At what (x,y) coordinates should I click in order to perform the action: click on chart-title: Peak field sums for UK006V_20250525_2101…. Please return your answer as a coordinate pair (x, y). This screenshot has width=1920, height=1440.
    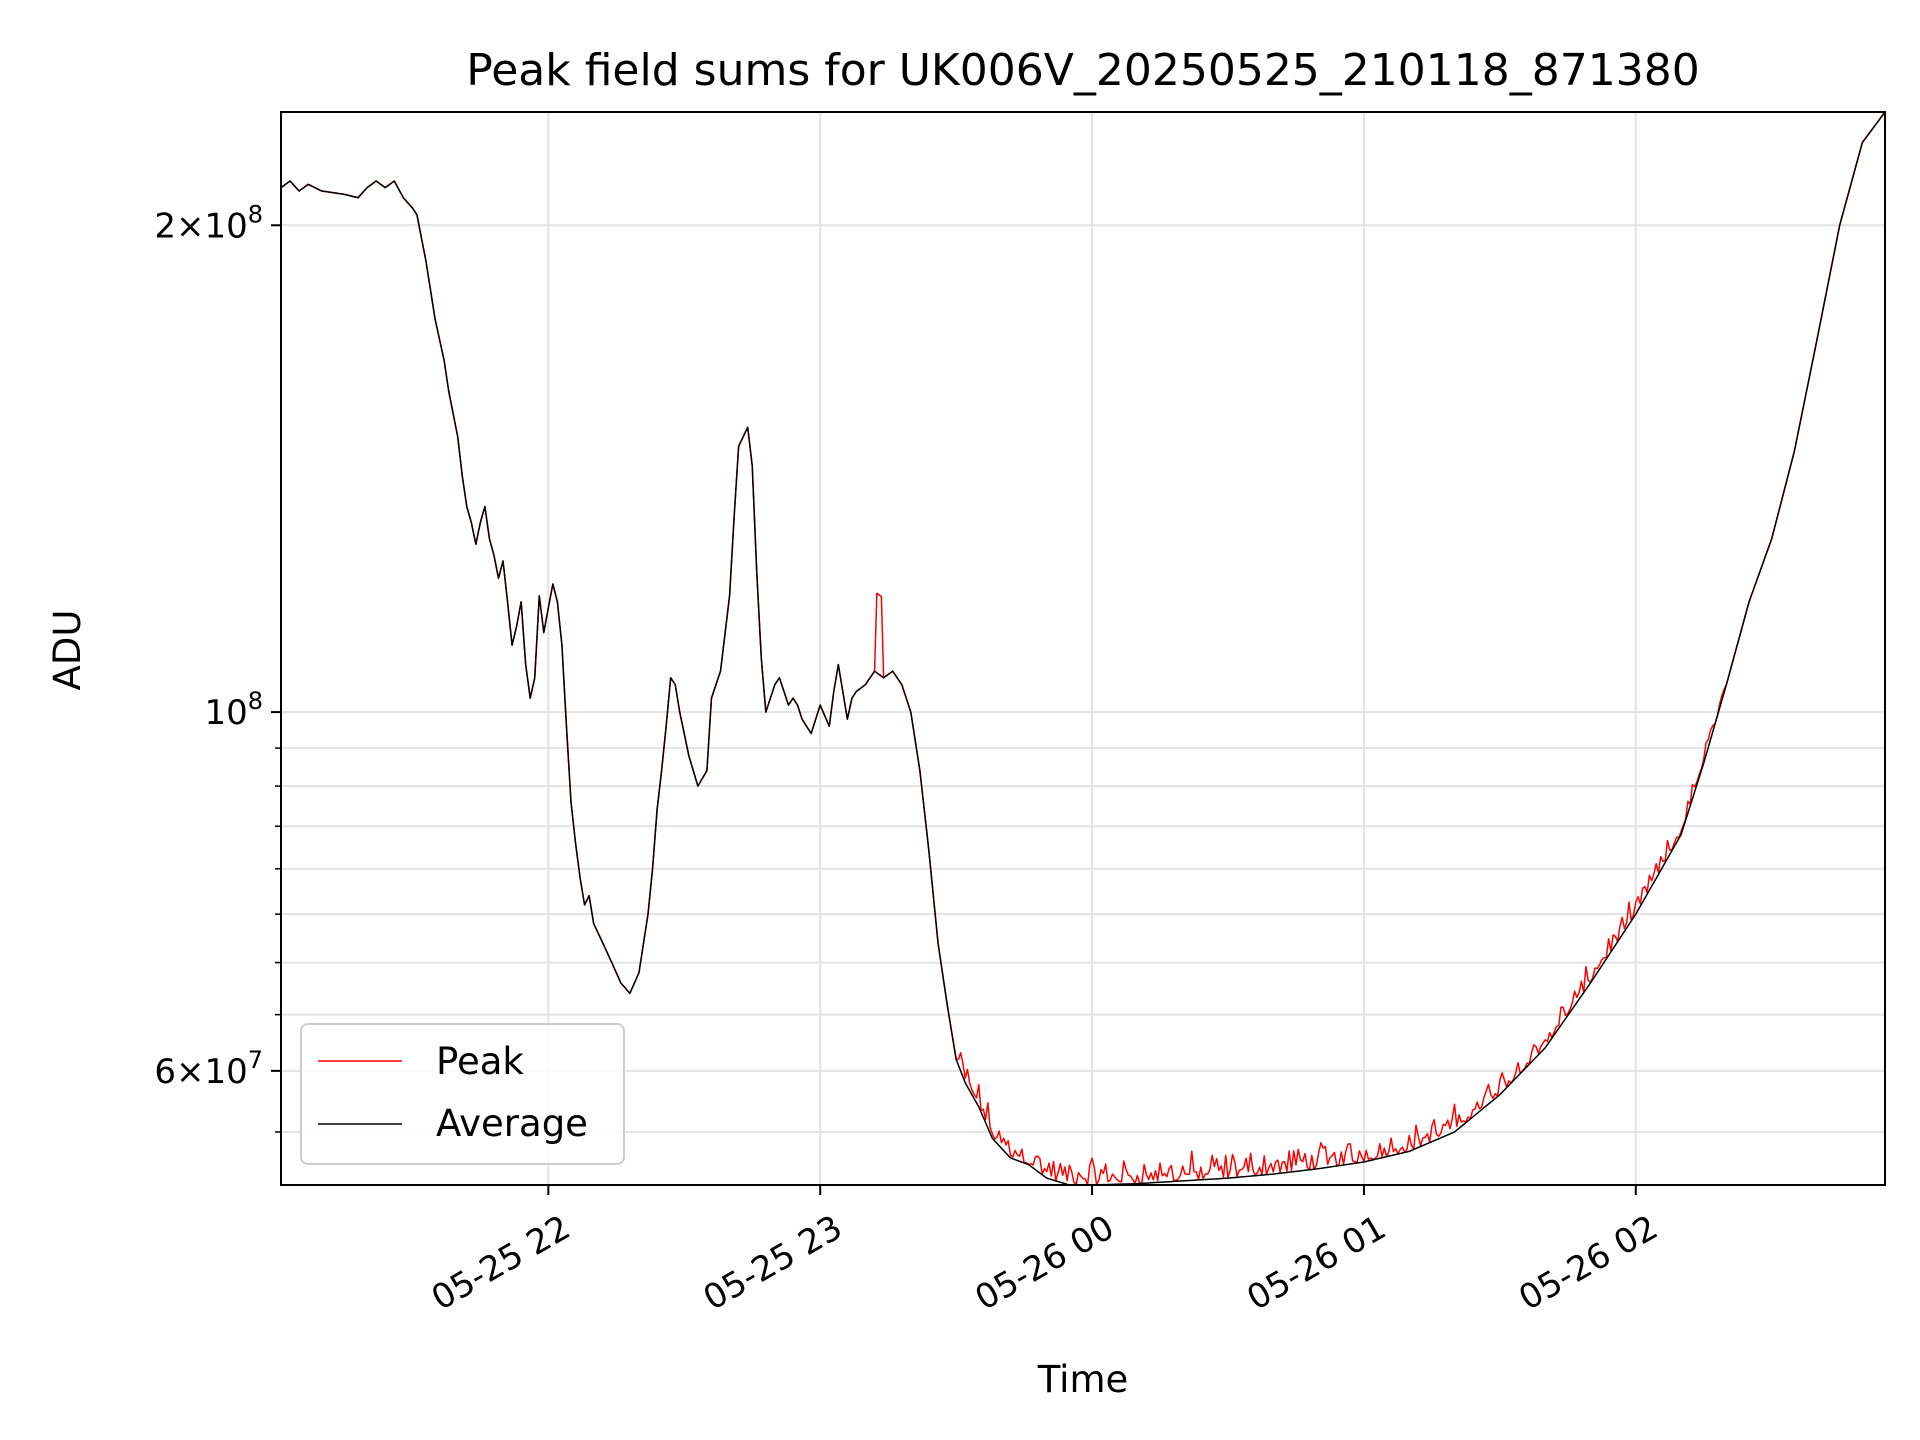
    Looking at the image, I should click on (1082, 70).